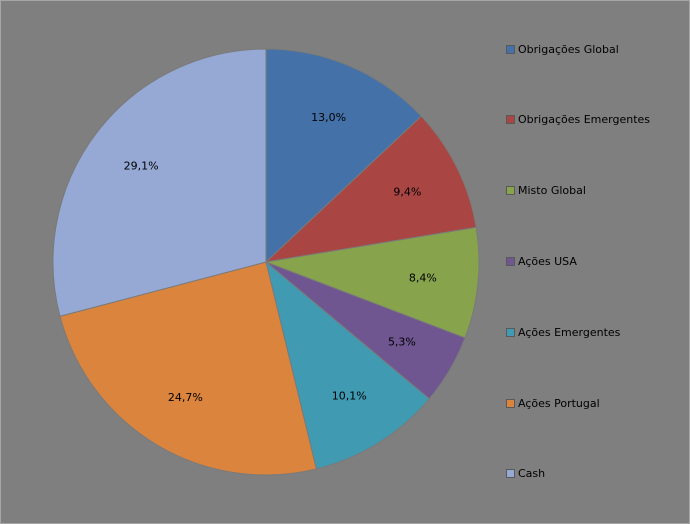 The width and height of the screenshot is (690, 524). What do you see at coordinates (547, 261) in the screenshot?
I see `legend-label: Ações USA` at bounding box center [547, 261].